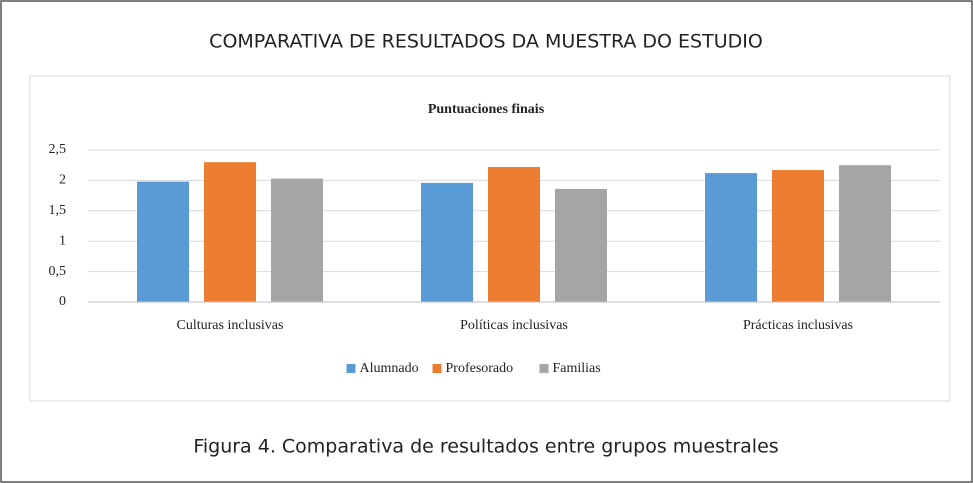 Image resolution: width=973 pixels, height=483 pixels. I want to click on y-tick-label: 2,5, so click(58, 149).